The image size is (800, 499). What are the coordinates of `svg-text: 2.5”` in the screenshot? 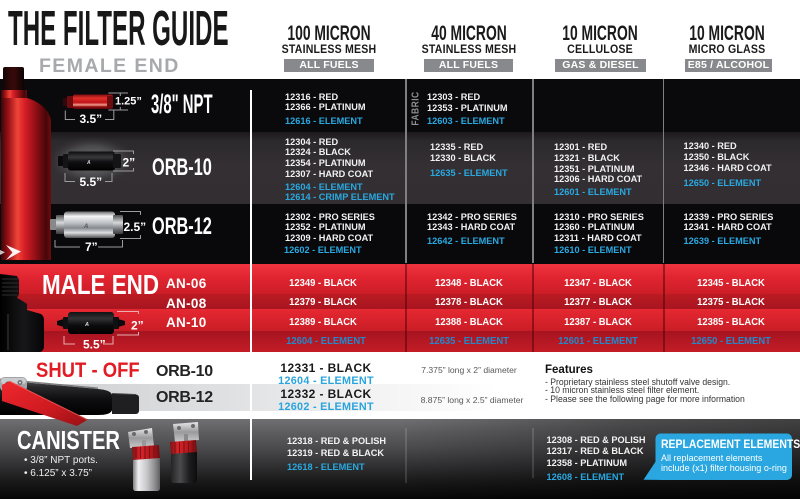 It's located at (135, 227).